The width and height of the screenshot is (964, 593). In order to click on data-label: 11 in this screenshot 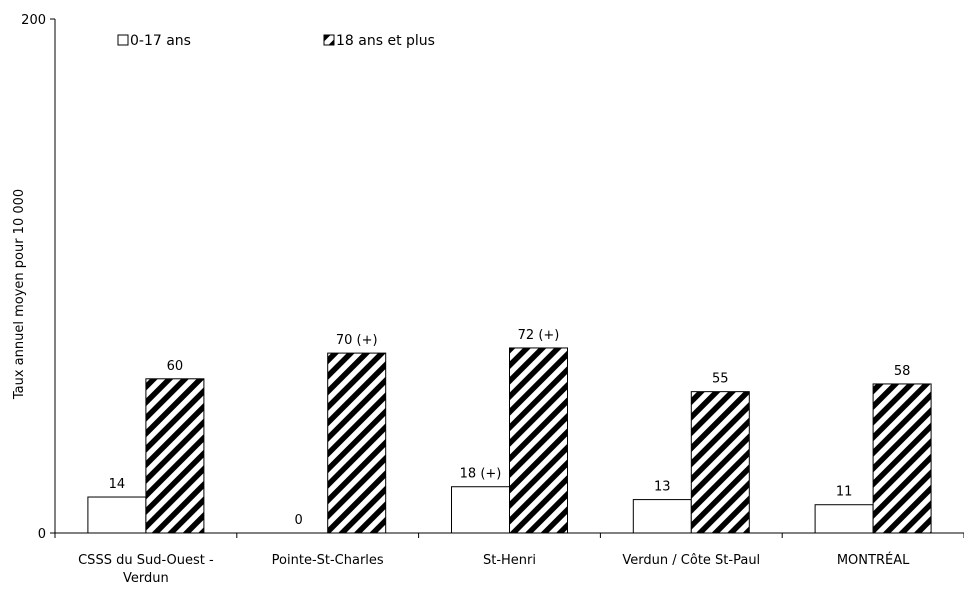, I will do `click(844, 492)`.